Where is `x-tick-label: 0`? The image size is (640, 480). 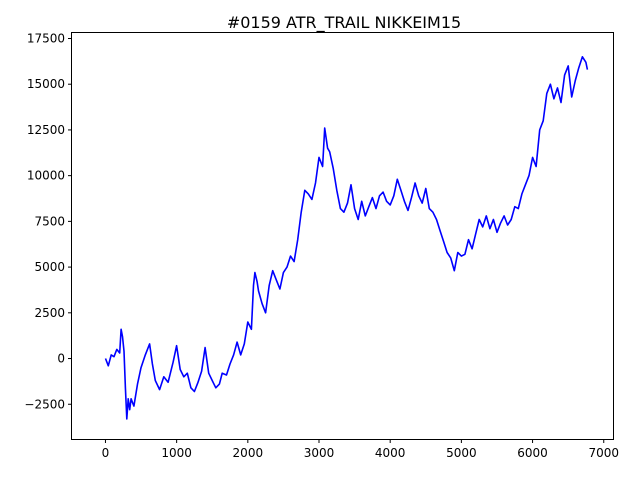 x-tick-label: 0 is located at coordinates (106, 453).